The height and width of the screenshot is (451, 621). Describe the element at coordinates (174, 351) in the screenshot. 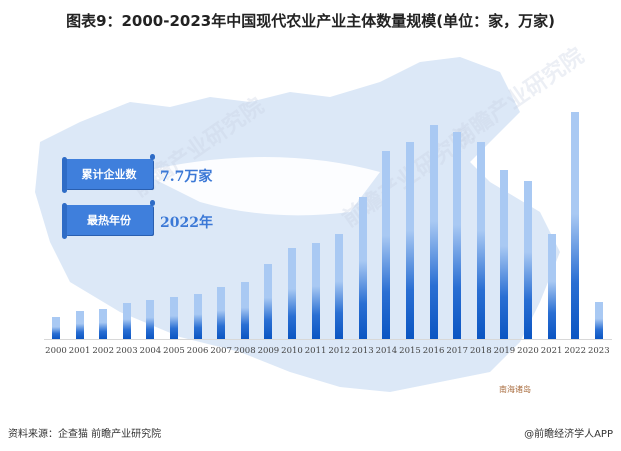

I see `x-tick: 2005` at that location.